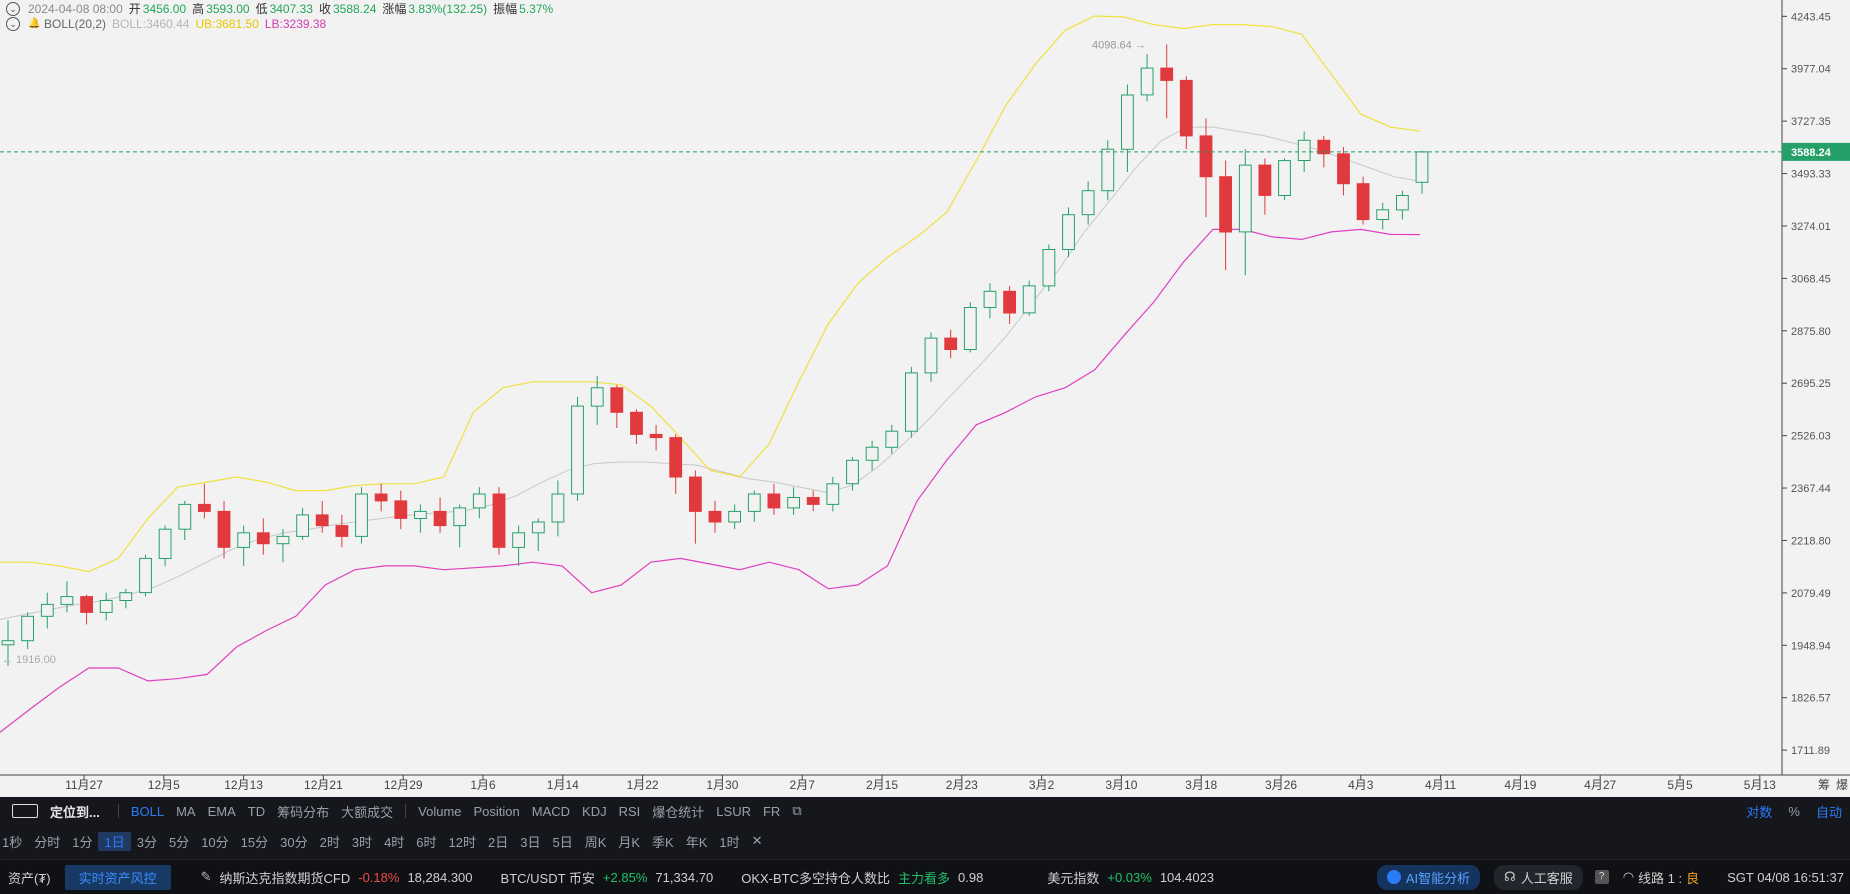  What do you see at coordinates (1828, 812) in the screenshot?
I see `scale-option-2: 自动` at bounding box center [1828, 812].